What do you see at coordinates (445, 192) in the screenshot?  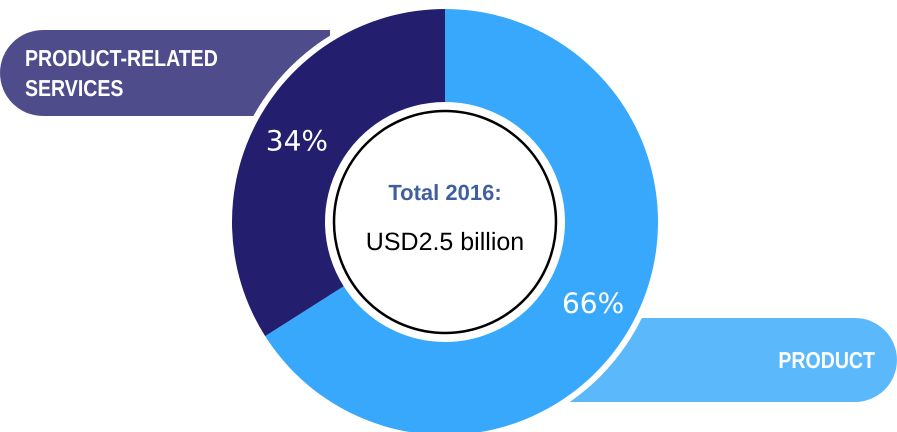 I see `text: Total 2016:` at bounding box center [445, 192].